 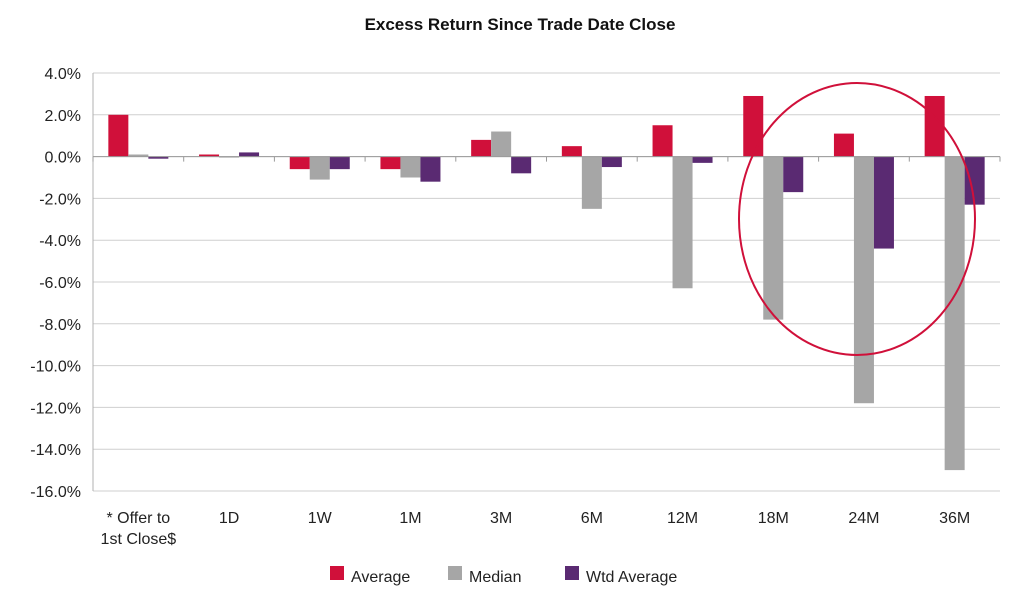 I want to click on legend-label: Median, so click(x=495, y=577).